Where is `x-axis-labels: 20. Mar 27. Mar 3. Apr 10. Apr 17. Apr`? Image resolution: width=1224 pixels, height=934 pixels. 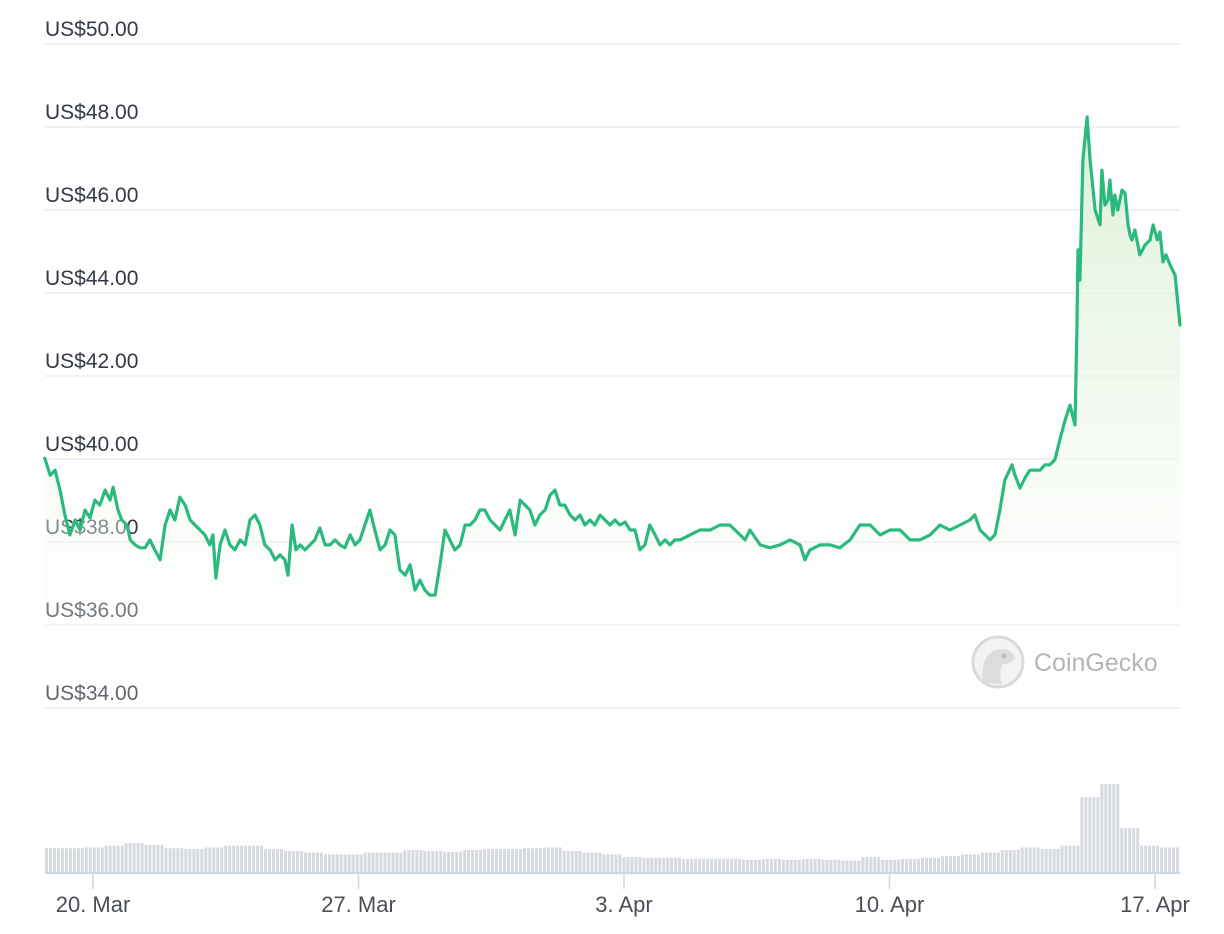
x-axis-labels: 20. Mar 27. Mar 3. Apr 10. Apr 17. Apr is located at coordinates (623, 895).